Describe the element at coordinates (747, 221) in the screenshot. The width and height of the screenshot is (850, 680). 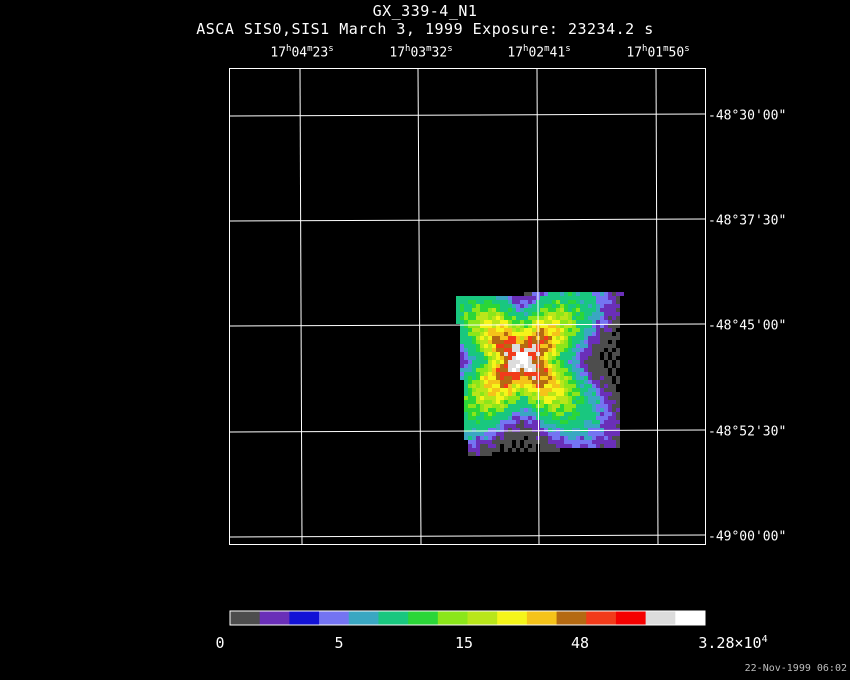
I see `dec-tick-label: -48°37'30"` at that location.